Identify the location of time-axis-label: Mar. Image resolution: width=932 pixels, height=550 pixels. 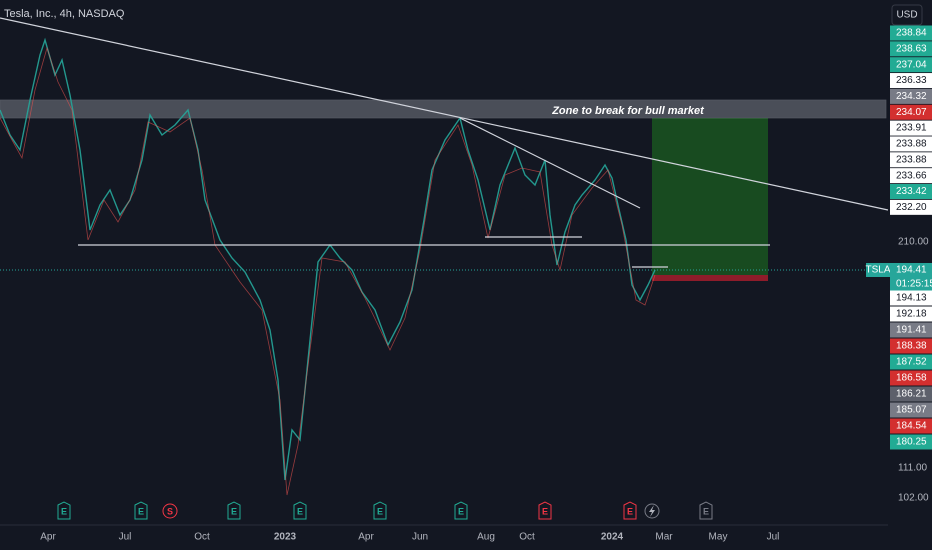
(664, 537).